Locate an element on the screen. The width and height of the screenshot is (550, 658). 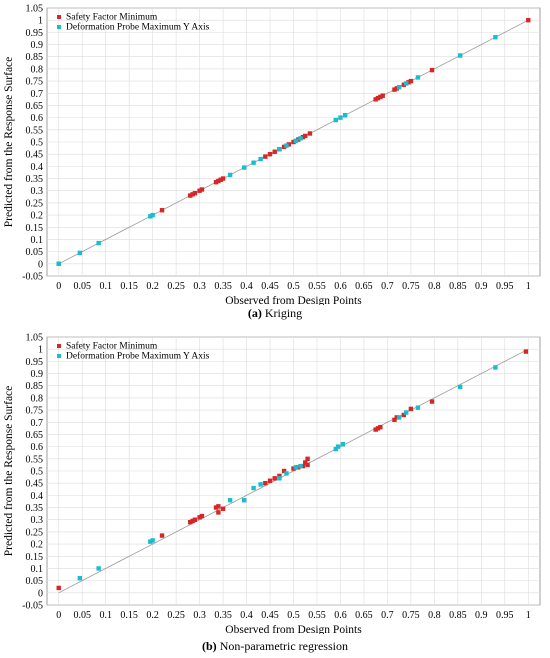
caption-text: Kriging is located at coordinates (282, 313).